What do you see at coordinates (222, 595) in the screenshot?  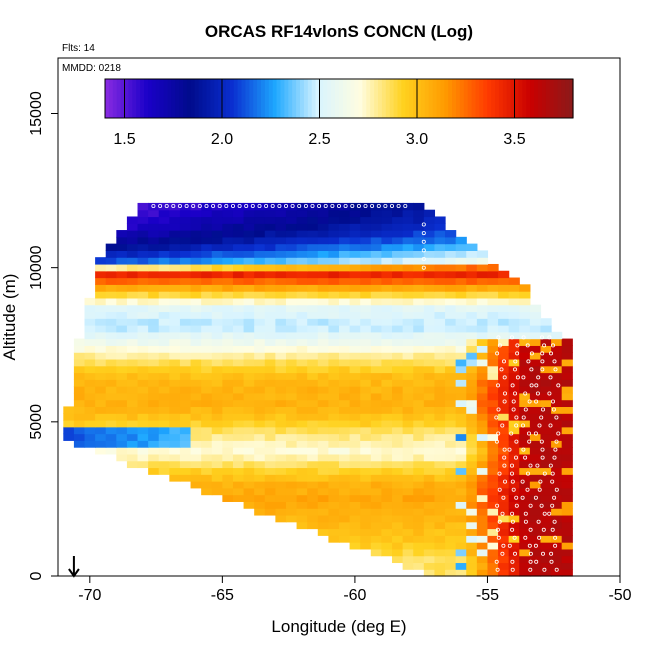 I see `x-tick-label: -65` at bounding box center [222, 595].